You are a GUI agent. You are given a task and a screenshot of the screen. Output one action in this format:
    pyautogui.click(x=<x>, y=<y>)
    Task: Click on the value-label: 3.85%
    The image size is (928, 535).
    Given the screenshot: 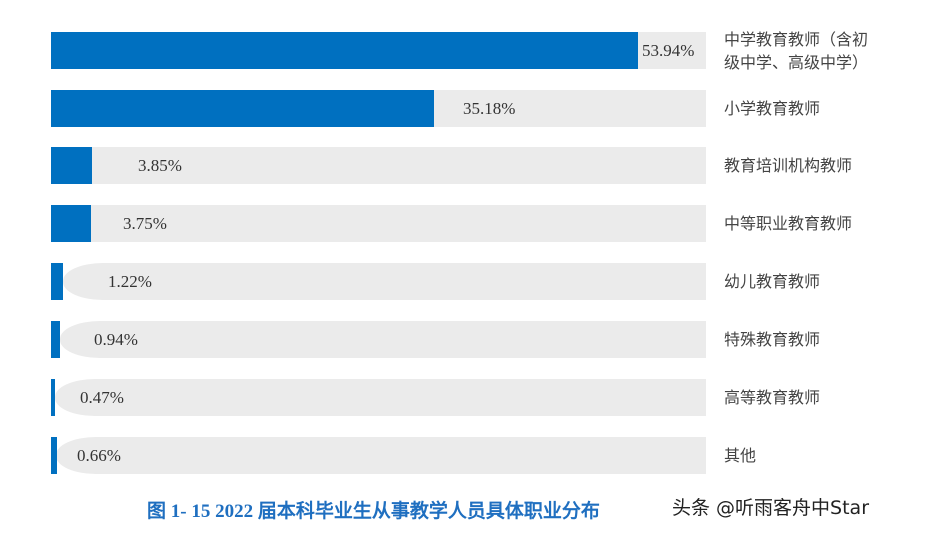 What is the action you would take?
    pyautogui.click(x=160, y=165)
    